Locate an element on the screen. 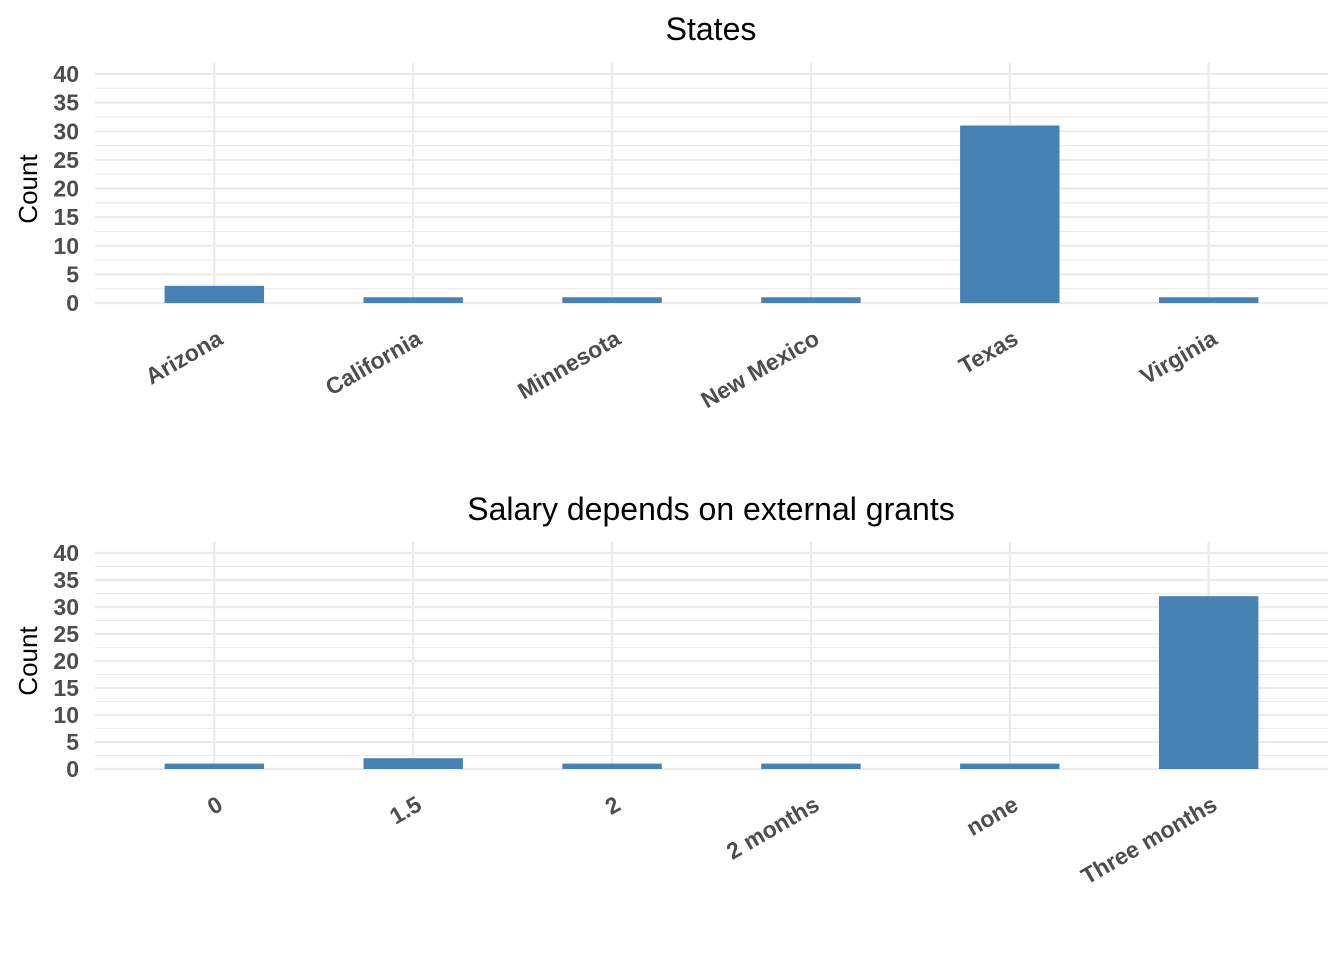  x-tick-label: 2 is located at coordinates (612, 805).